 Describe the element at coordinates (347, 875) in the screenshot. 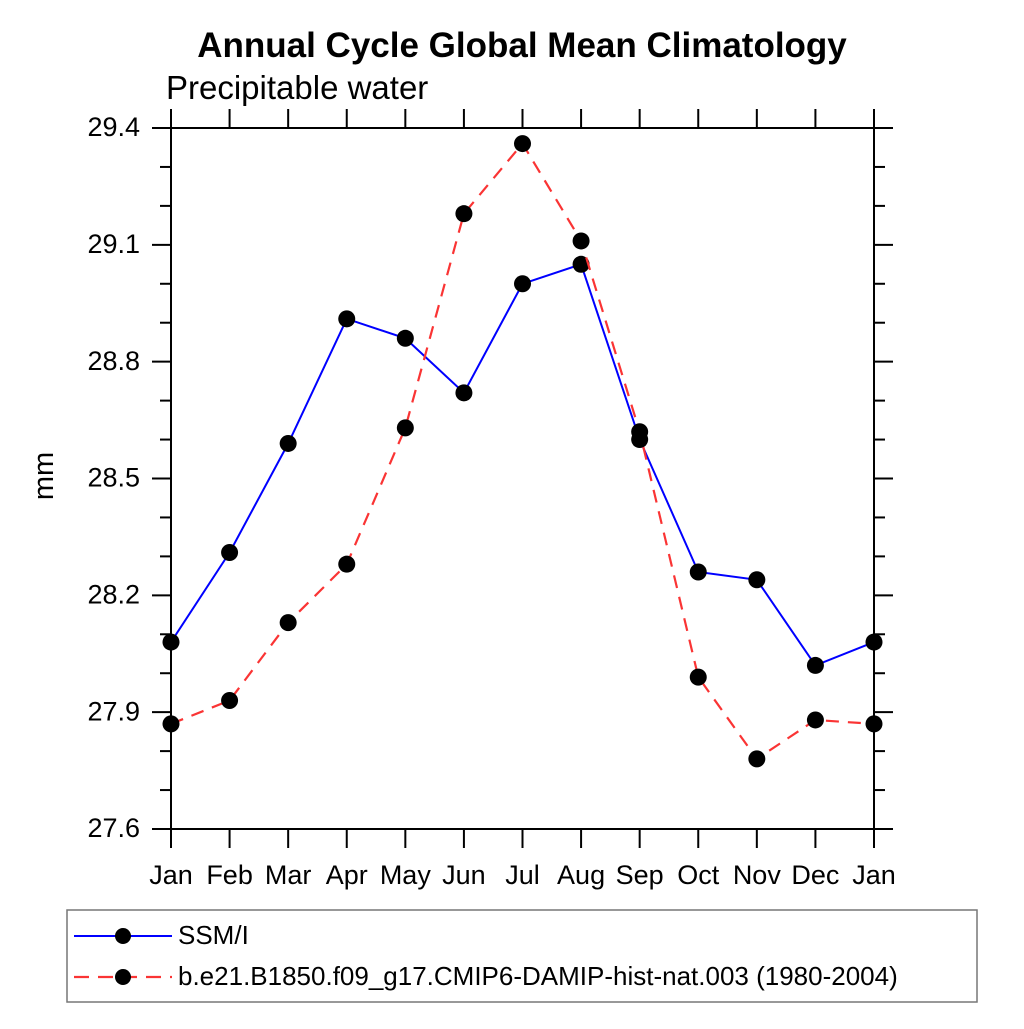

I see `x-tick-label: Apr` at that location.